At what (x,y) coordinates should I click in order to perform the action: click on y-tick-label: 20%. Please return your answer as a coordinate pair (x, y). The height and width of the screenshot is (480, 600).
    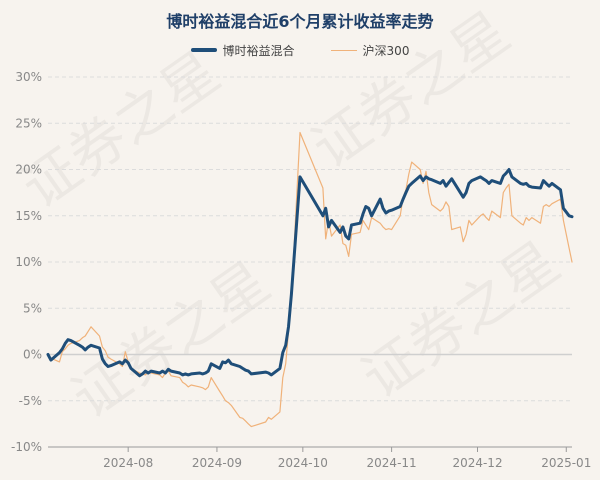
    Looking at the image, I should click on (28, 170).